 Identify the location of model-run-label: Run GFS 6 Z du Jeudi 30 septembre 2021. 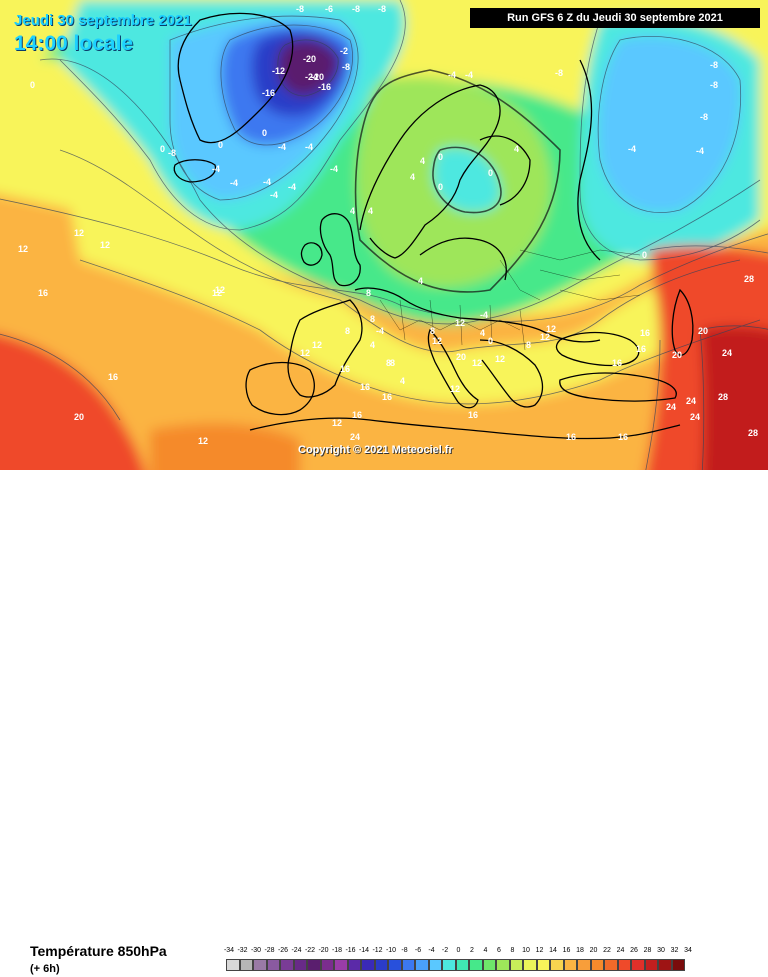
(615, 18).